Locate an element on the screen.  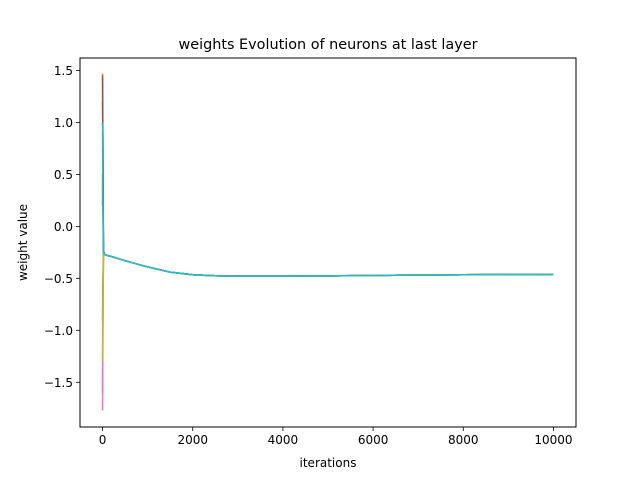
x-tick-label: 10000 is located at coordinates (553, 440).